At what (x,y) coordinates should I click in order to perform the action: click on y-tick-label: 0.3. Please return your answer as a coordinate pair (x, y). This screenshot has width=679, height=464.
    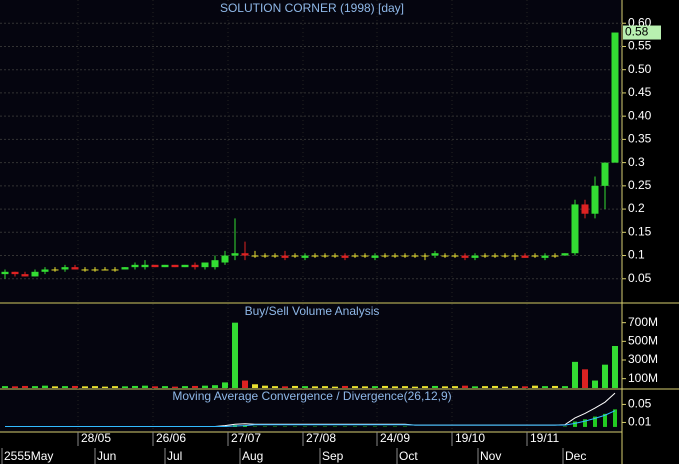
    Looking at the image, I should click on (636, 162).